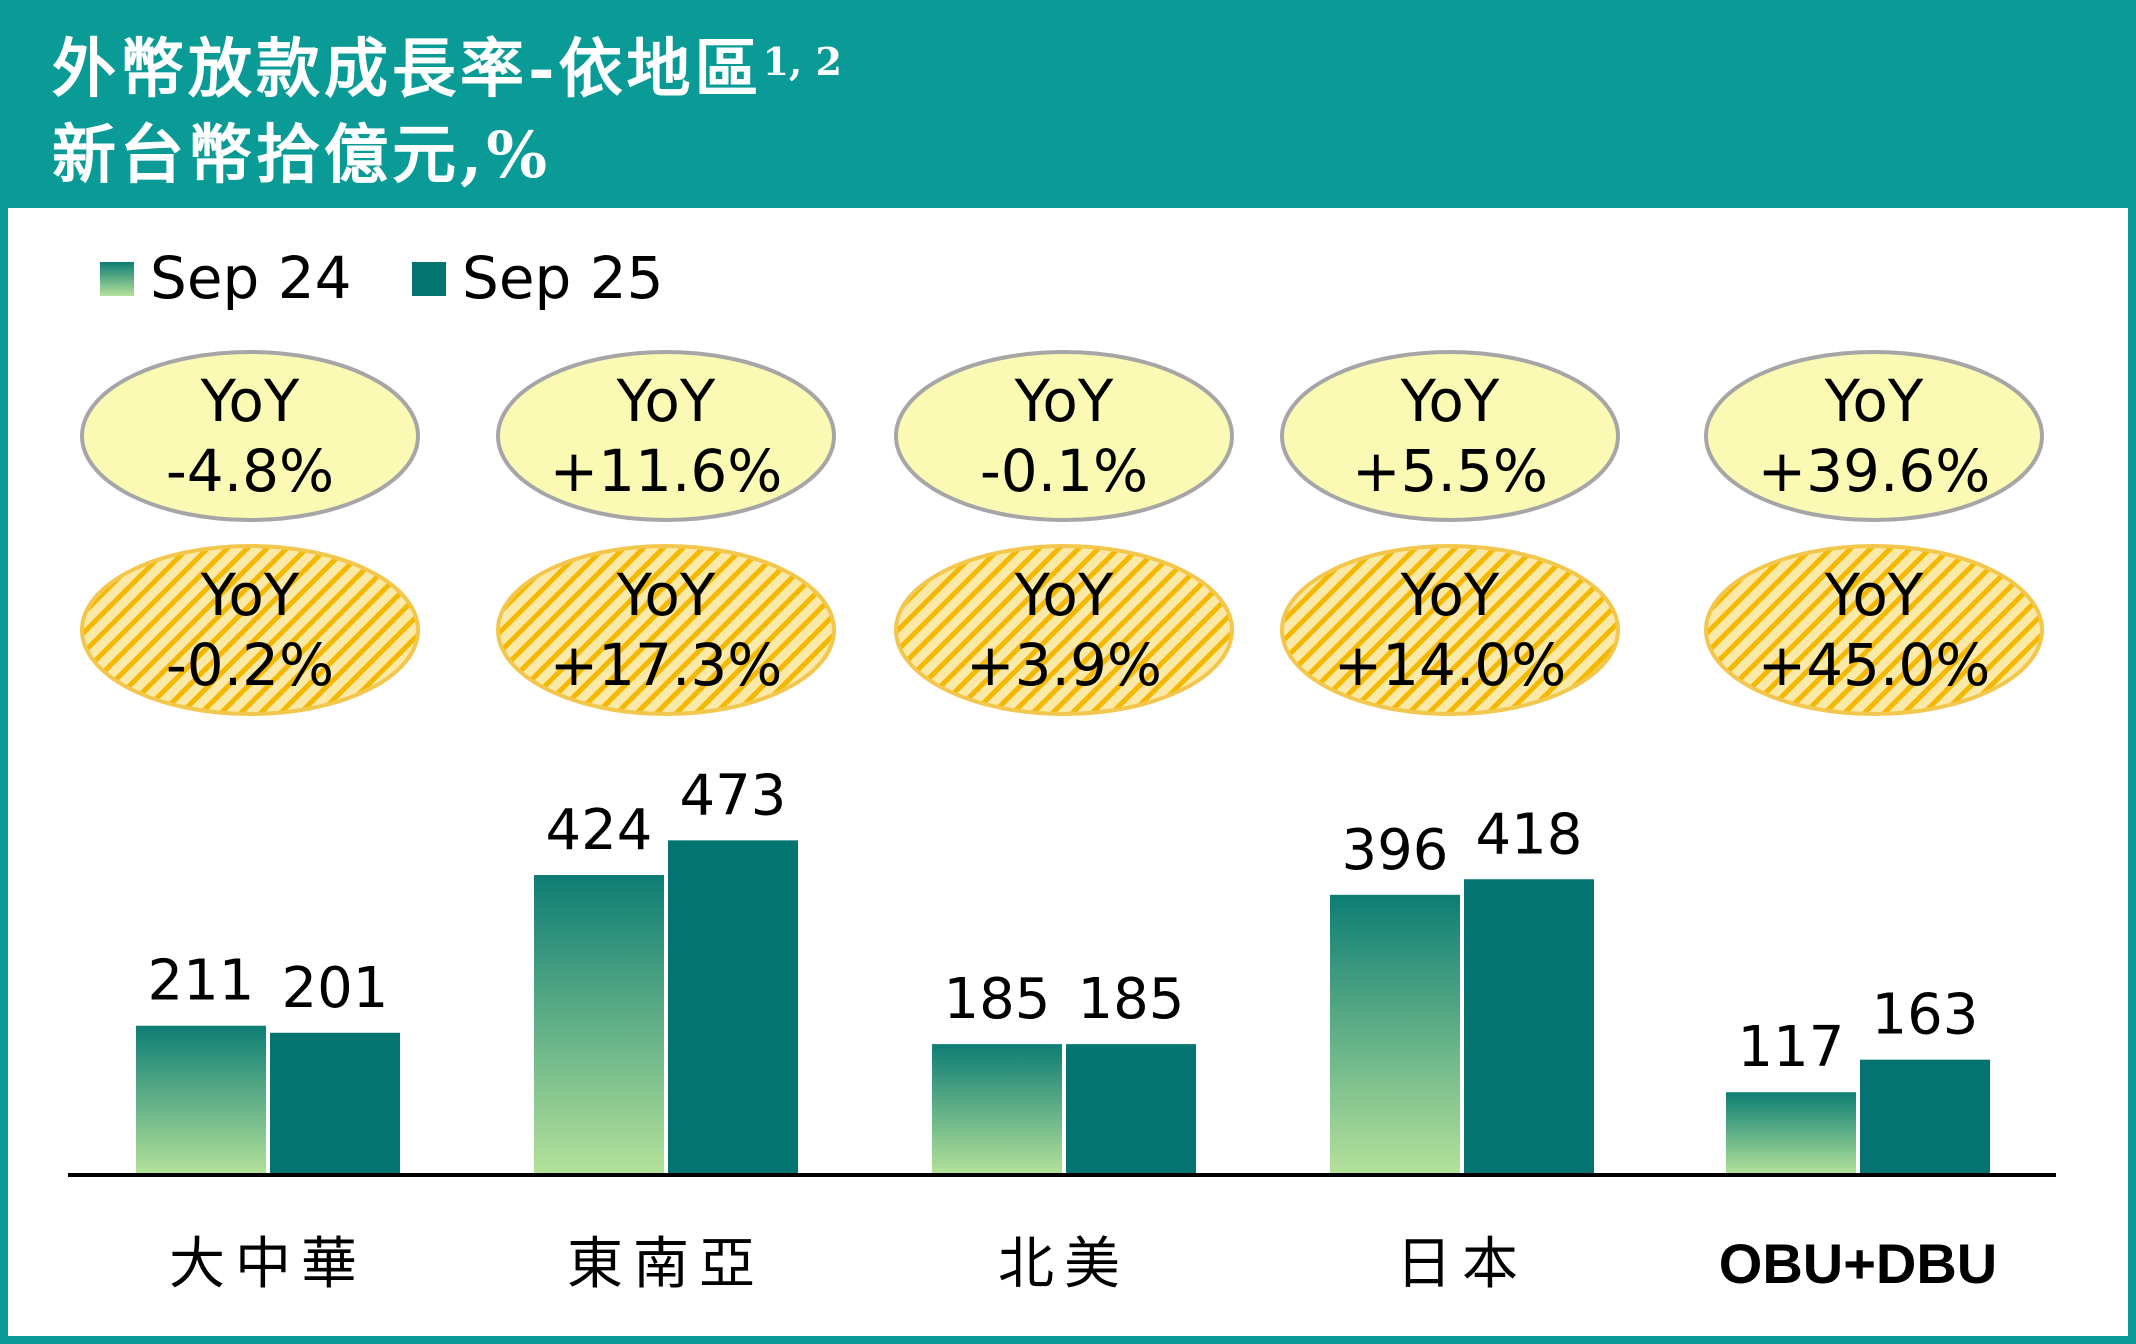  I want to click on value-label-sep25-1: 473, so click(733, 795).